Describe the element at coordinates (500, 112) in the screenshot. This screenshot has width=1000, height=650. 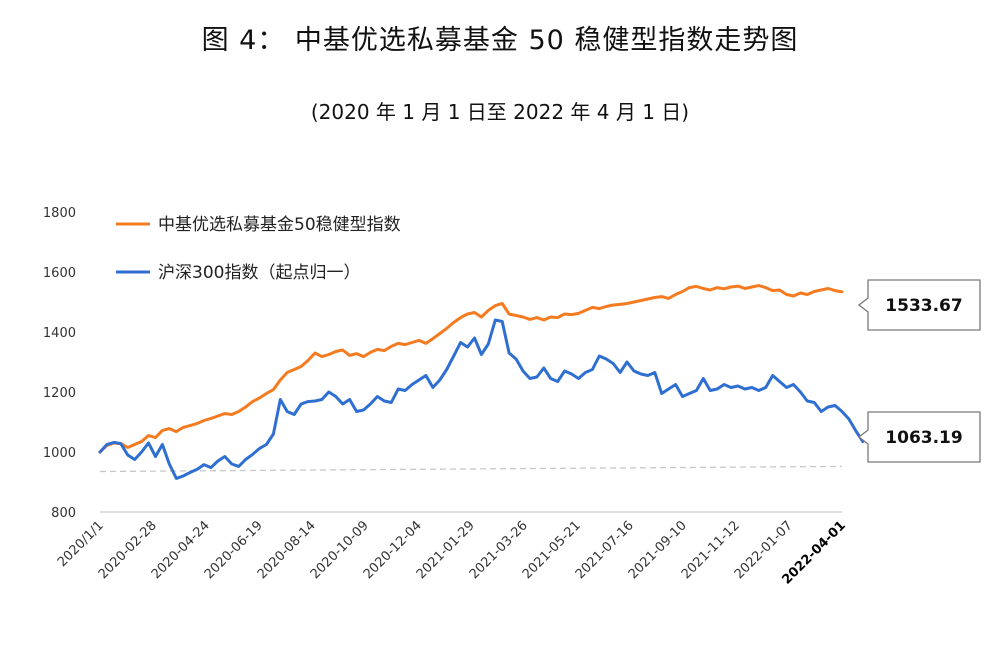
I see `chart-subtitle: (2020 年 1 月 1 日至 2022 年 4 月 1 日)` at that location.